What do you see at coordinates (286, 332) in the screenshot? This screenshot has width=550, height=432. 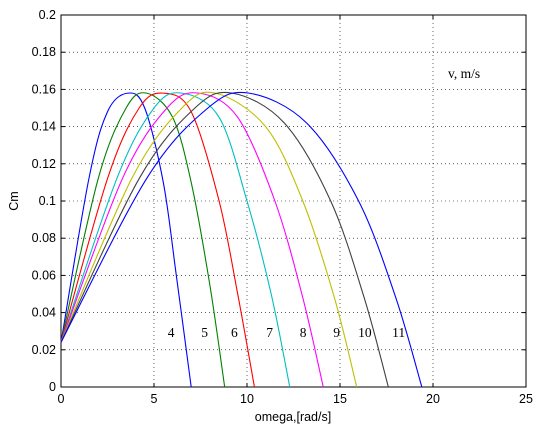 I see `series-labels: 4 5 6 7 8 9 10 11` at bounding box center [286, 332].